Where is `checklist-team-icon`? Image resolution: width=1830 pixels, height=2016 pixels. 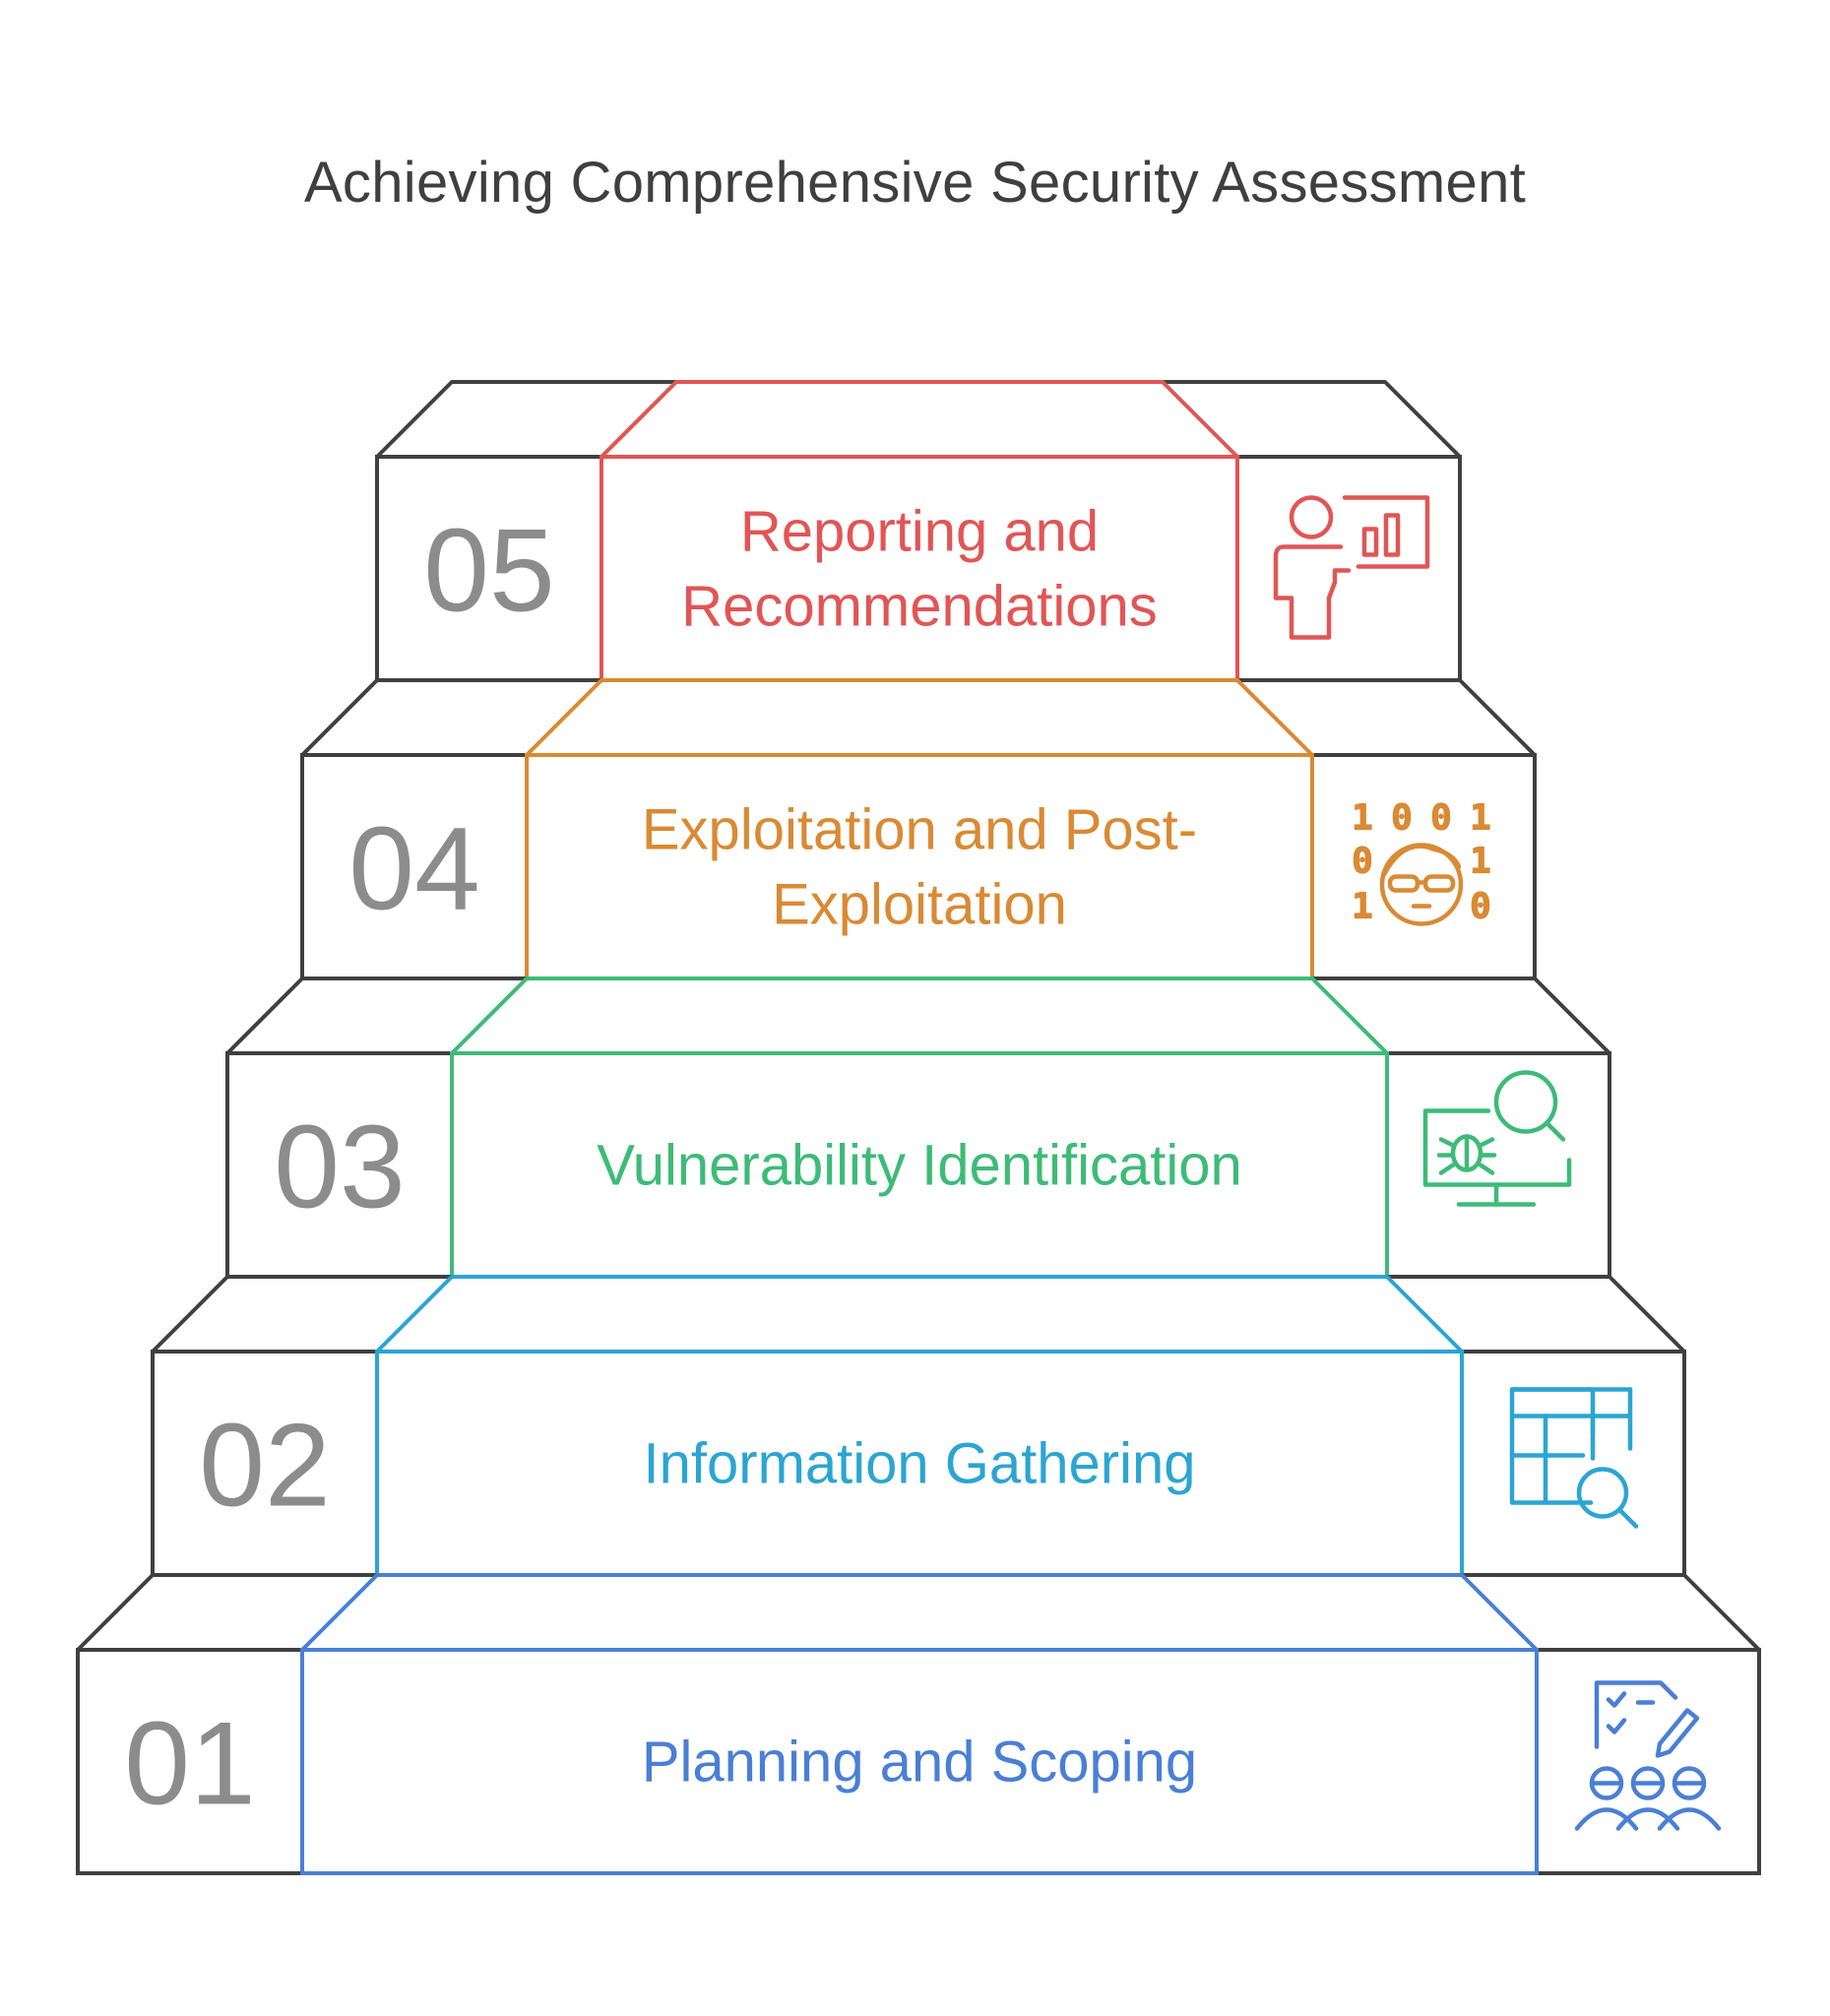
checklist-team-icon is located at coordinates (1648, 1755).